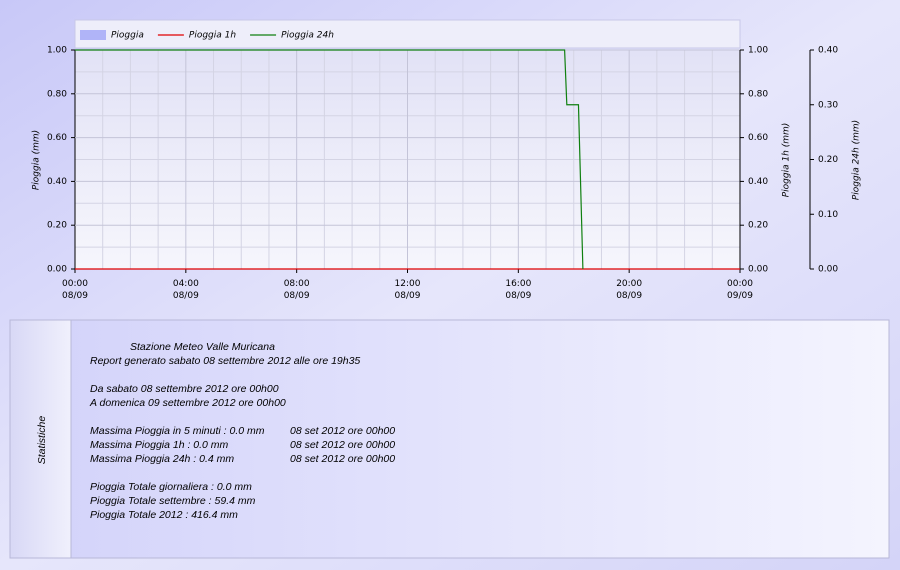  What do you see at coordinates (407, 34) in the screenshot?
I see `legend-box` at bounding box center [407, 34].